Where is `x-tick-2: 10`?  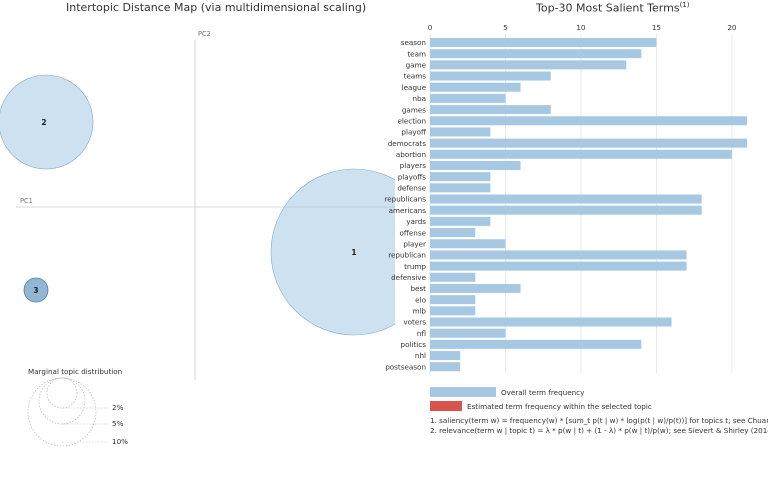 x-tick-2: 10 is located at coordinates (581, 27).